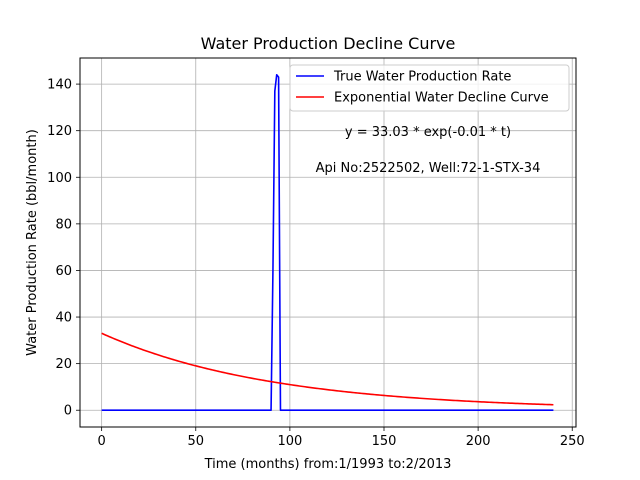 This screenshot has width=640, height=480. I want to click on x-tick-label: 200, so click(478, 441).